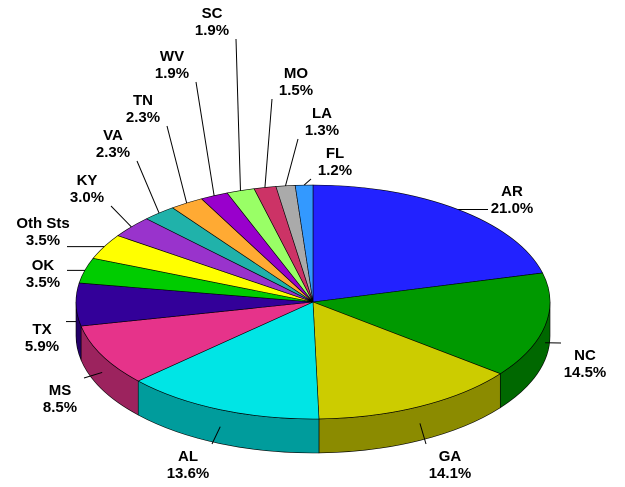 The width and height of the screenshot is (625, 487). I want to click on slice-label-value: 1.3%, so click(322, 130).